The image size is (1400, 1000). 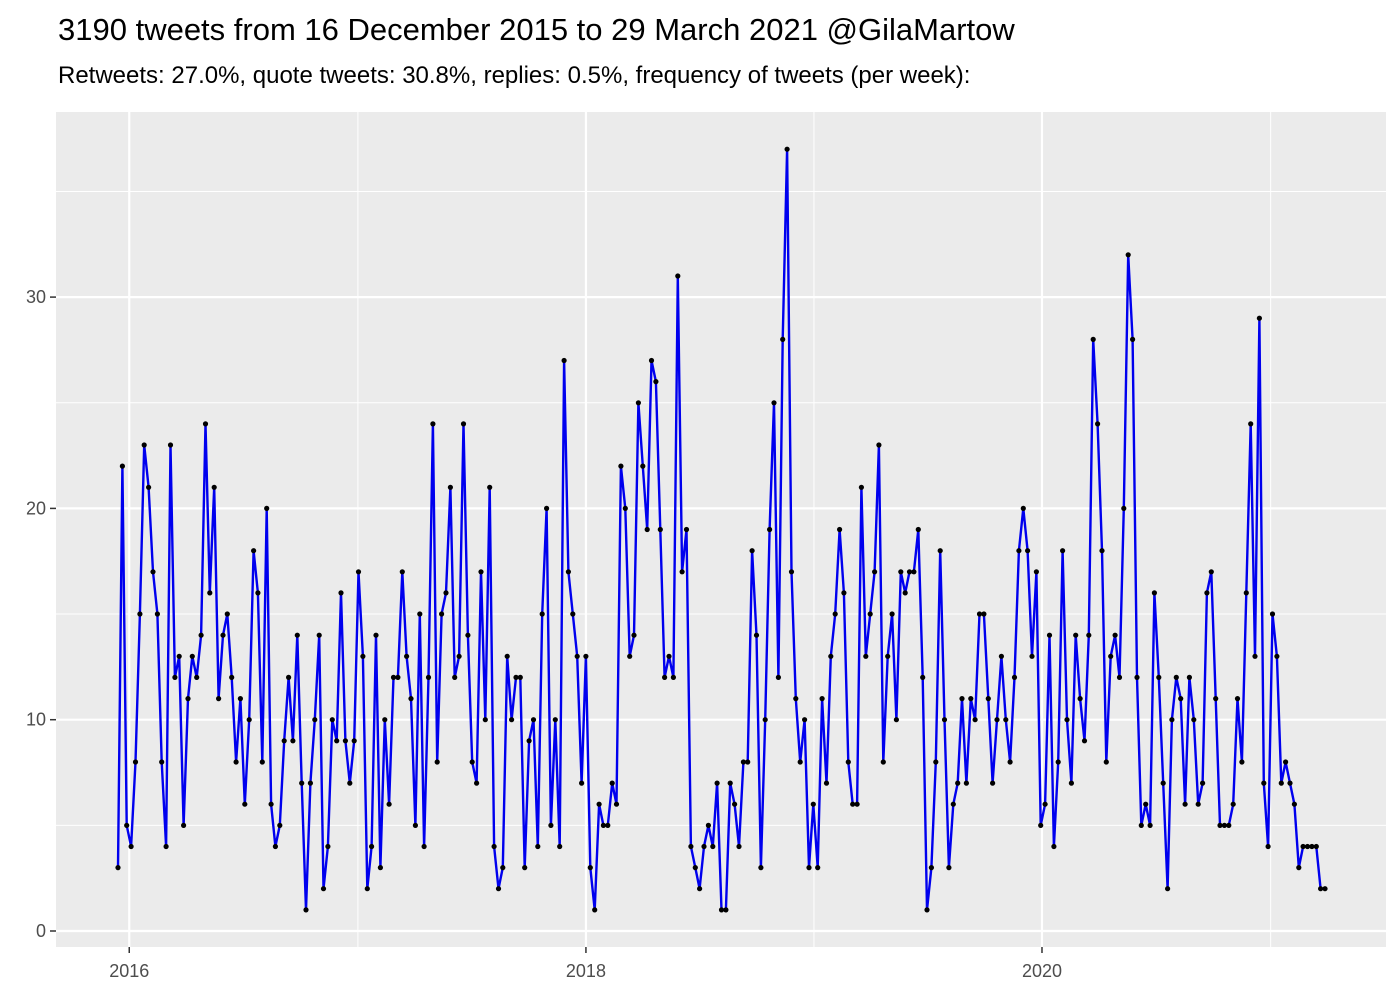 I want to click on y-tick-label: 0, so click(x=41, y=931).